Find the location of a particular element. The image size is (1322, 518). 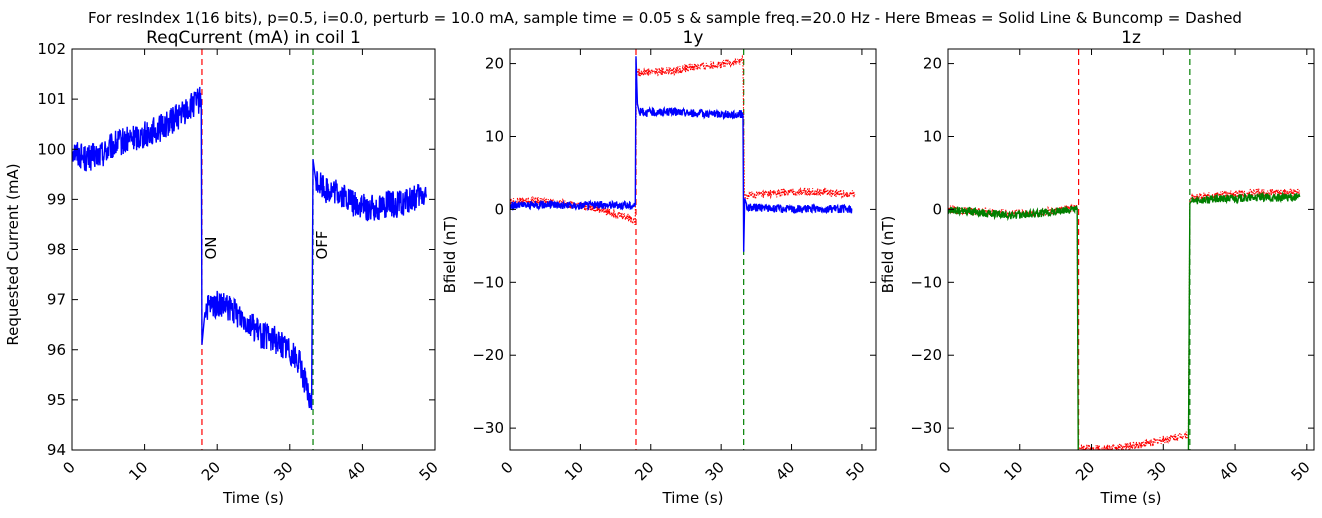

series-line-green is located at coordinates (1124, 320).